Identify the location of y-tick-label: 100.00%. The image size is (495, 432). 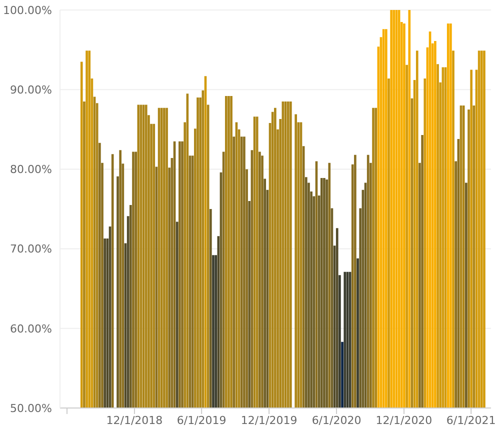
(27, 10).